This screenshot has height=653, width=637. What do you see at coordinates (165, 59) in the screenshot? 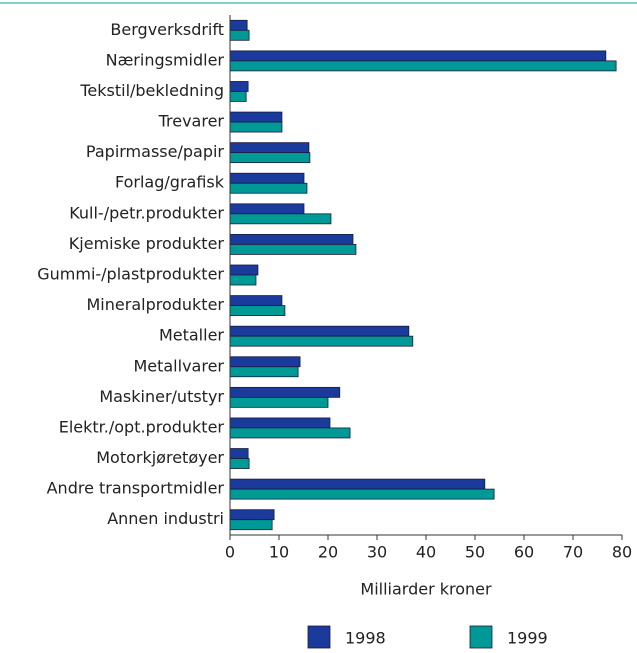
I see `y-tick-label: Næringsmidler` at bounding box center [165, 59].